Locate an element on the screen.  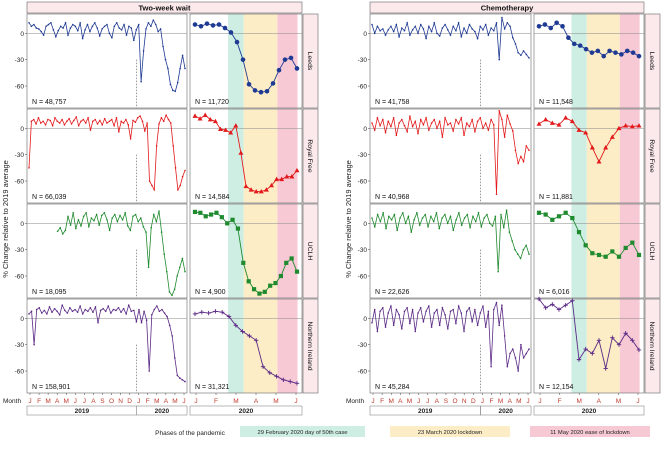
y-tick-label: -30 is located at coordinates (20, 155).